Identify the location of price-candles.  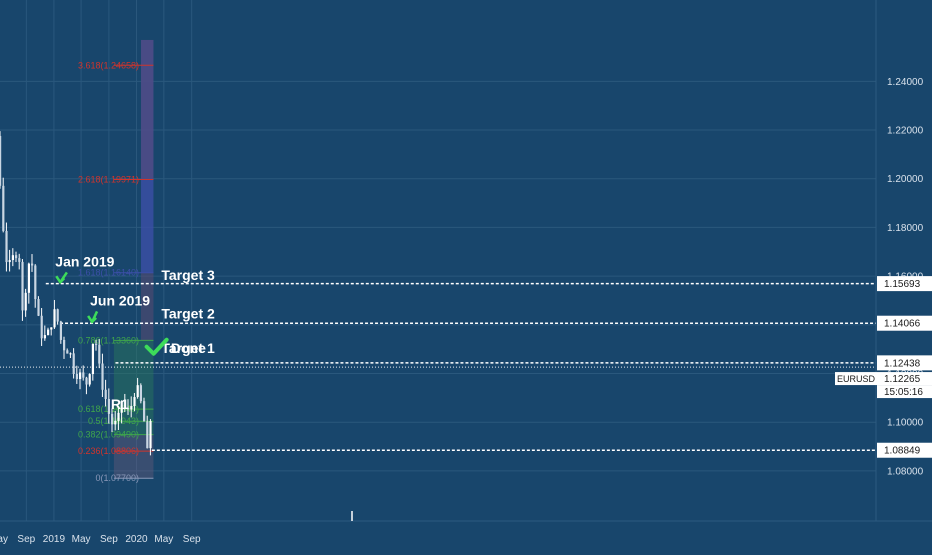
(76, 293).